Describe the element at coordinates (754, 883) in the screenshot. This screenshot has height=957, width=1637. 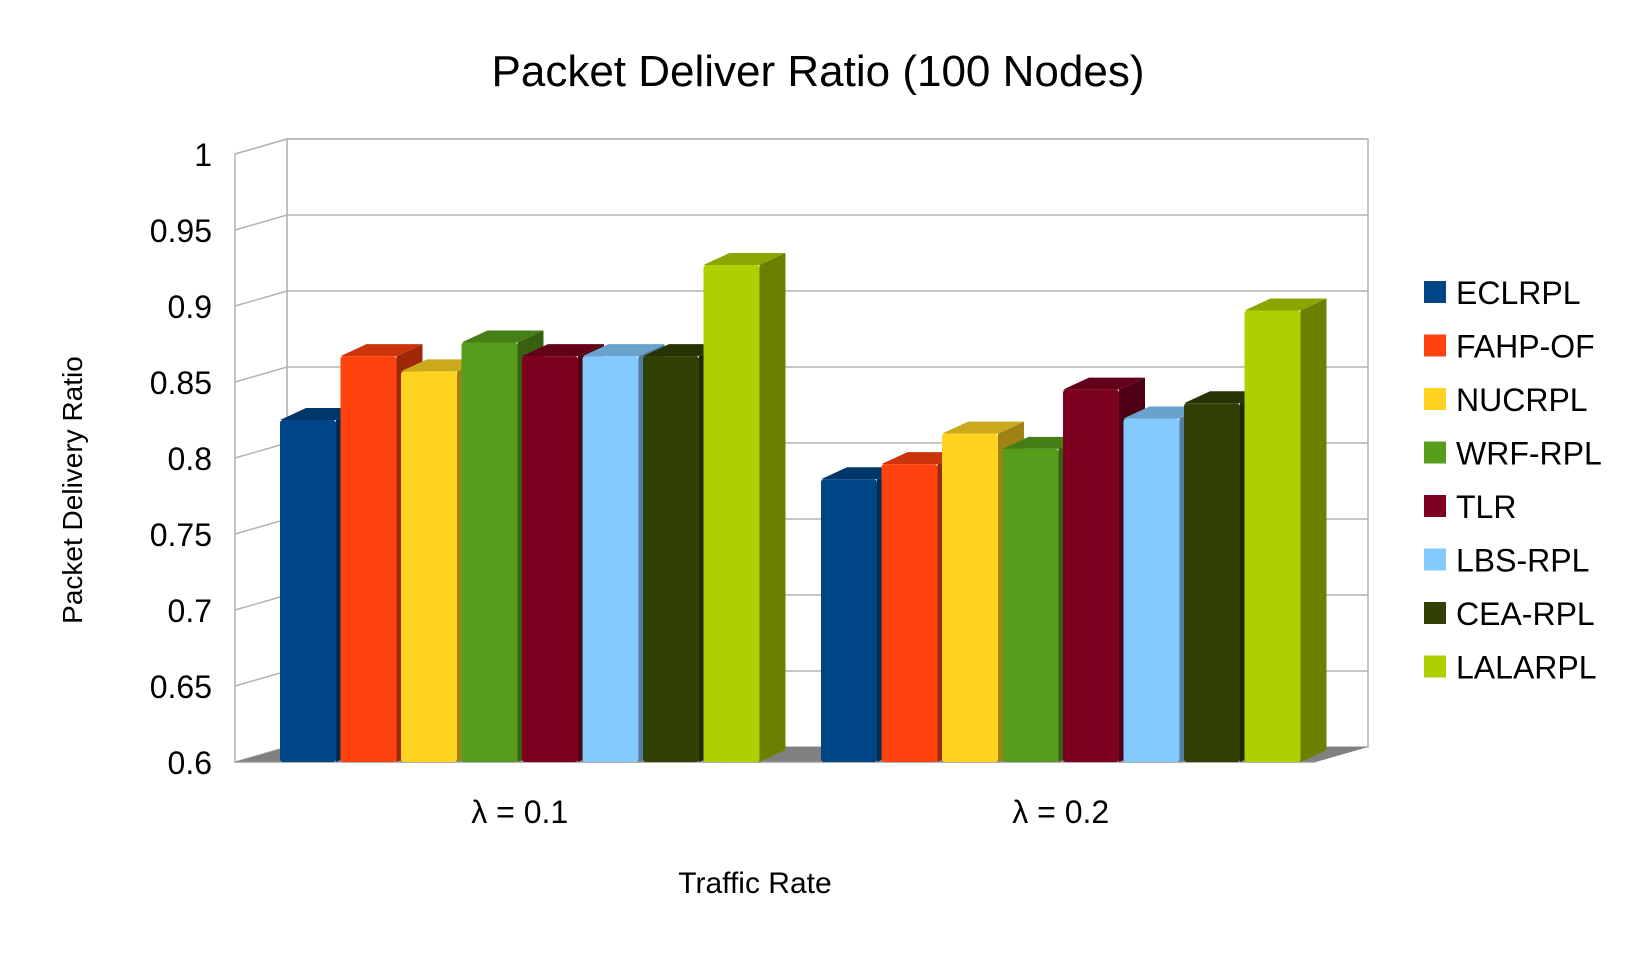
I see `x-axis-label: Traffic Rate` at that location.